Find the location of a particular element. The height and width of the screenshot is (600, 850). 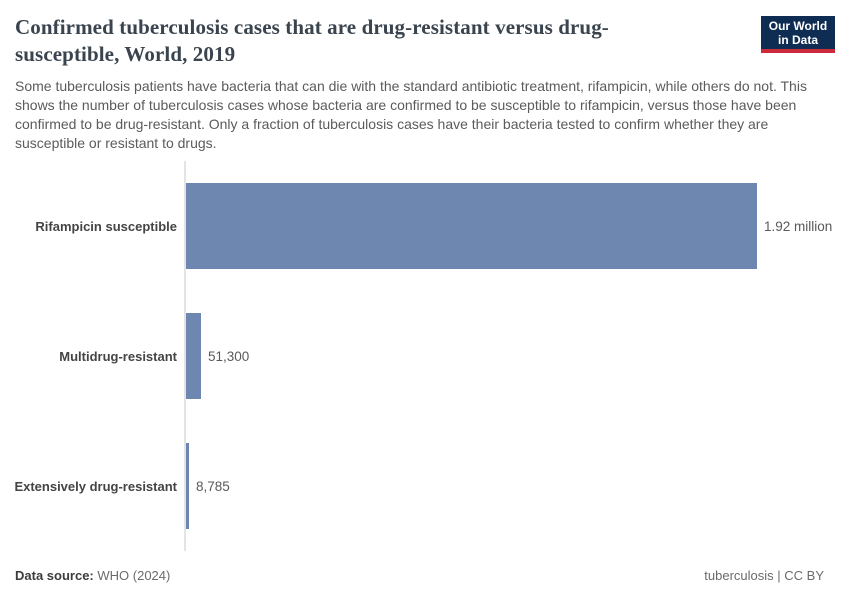

data-source-value: WHO (2024) is located at coordinates (134, 575).